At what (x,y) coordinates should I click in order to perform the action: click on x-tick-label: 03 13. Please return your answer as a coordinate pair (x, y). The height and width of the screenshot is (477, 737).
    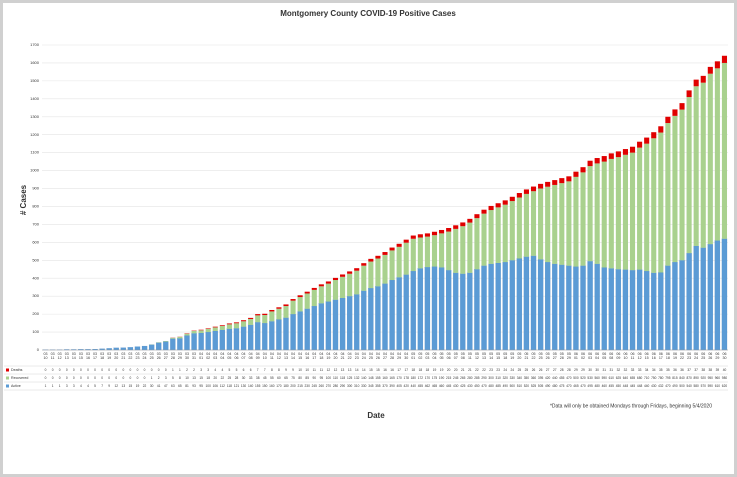
    Looking at the image, I should click on (67, 356).